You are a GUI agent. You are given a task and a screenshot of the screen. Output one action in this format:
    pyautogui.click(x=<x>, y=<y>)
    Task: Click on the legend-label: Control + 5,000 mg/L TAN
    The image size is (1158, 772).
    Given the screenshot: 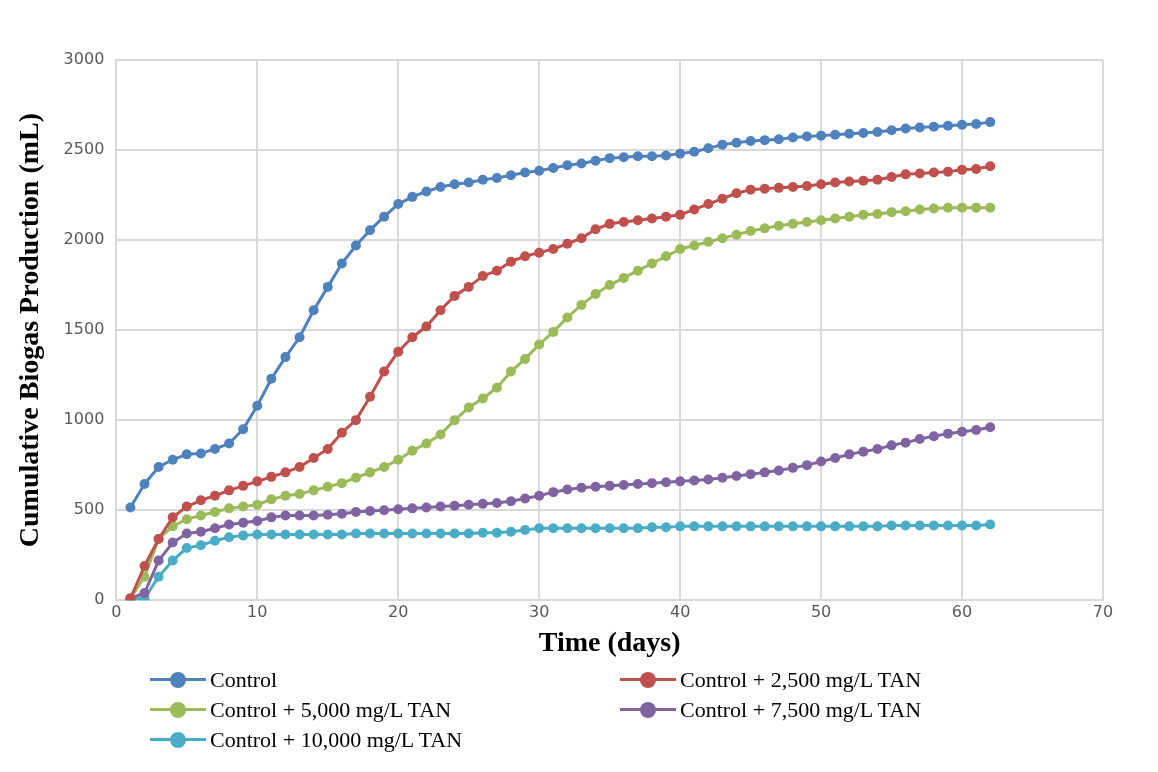 What is the action you would take?
    pyautogui.click(x=331, y=710)
    